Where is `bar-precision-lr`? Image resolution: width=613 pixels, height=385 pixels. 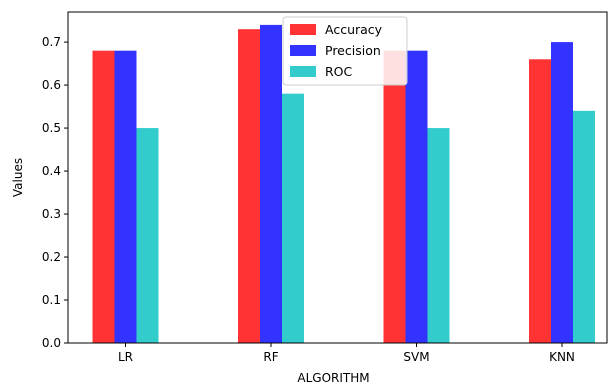
bar-precision-lr is located at coordinates (125, 196).